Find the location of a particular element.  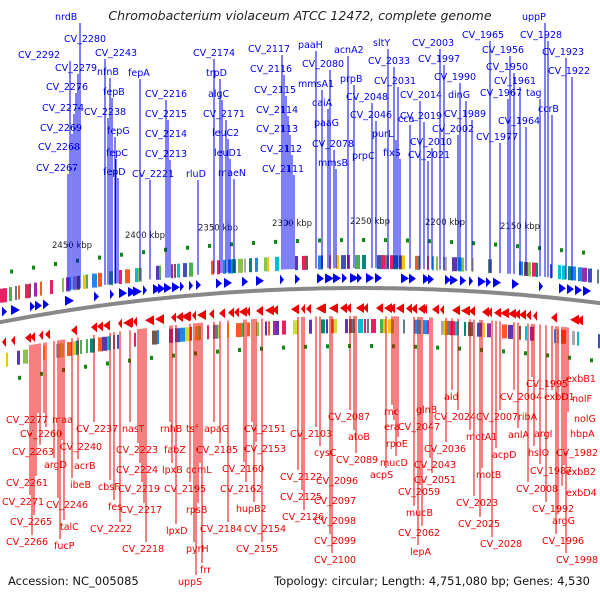

gene-label-minus: exbB2 is located at coordinates (581, 472).